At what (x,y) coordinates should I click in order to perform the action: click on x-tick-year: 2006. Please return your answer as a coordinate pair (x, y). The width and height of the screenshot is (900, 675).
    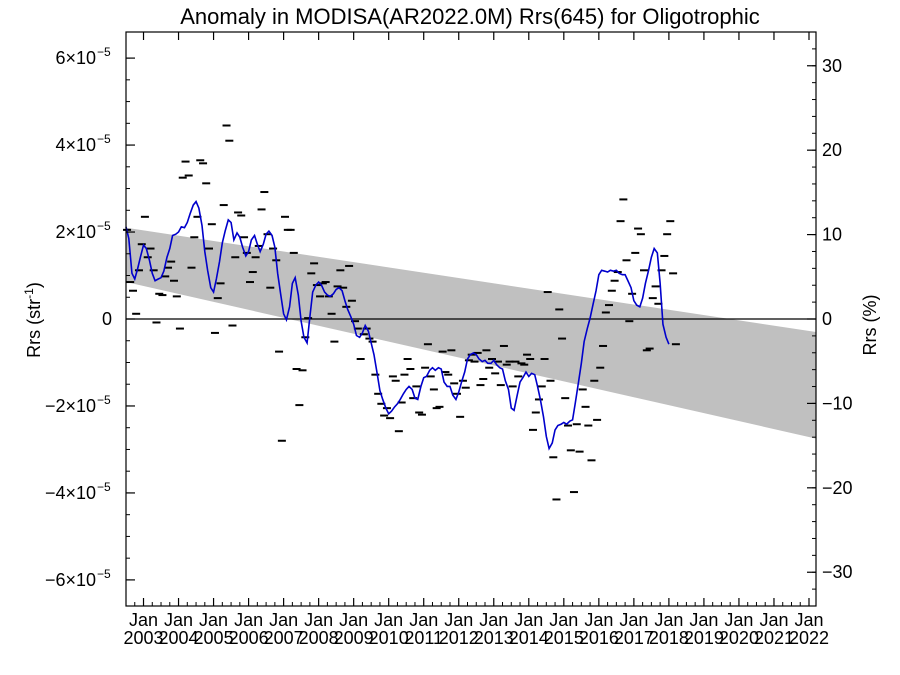
    Looking at the image, I should click on (249, 638).